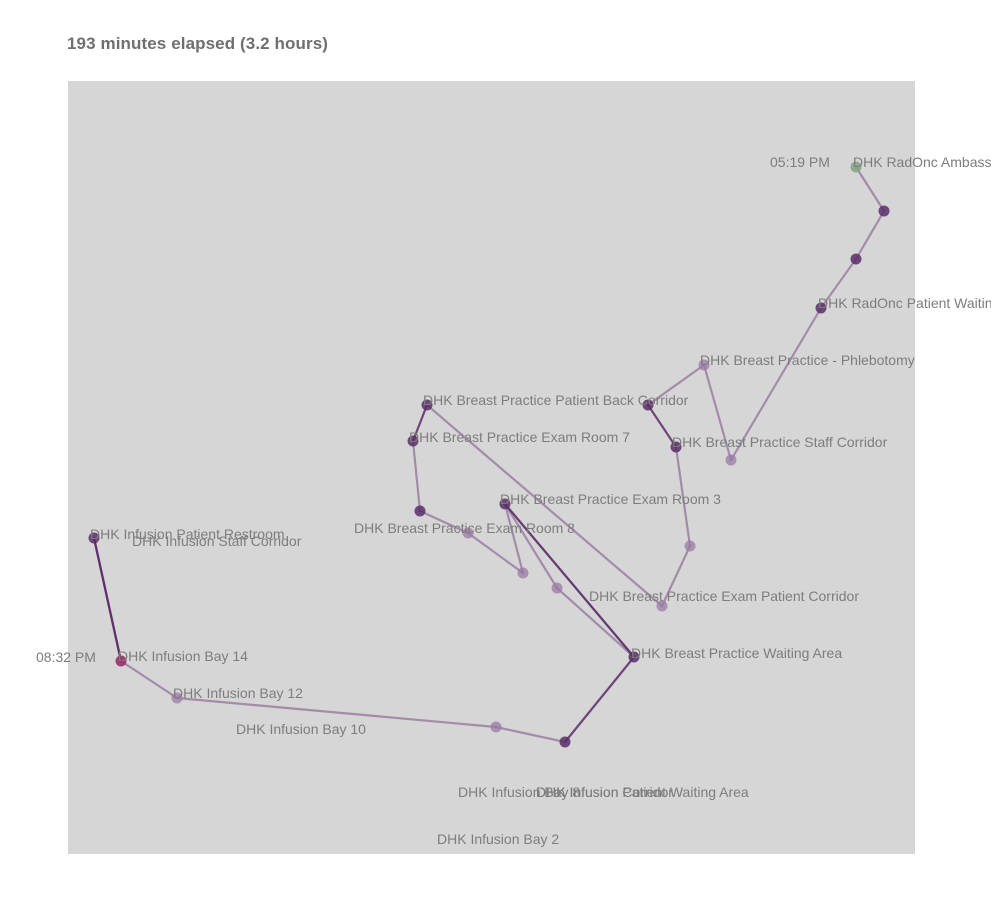 This screenshot has height=921, width=991. Describe the element at coordinates (736, 653) in the screenshot. I see `location-label: DHK Breast Practice Waiting Area` at that location.